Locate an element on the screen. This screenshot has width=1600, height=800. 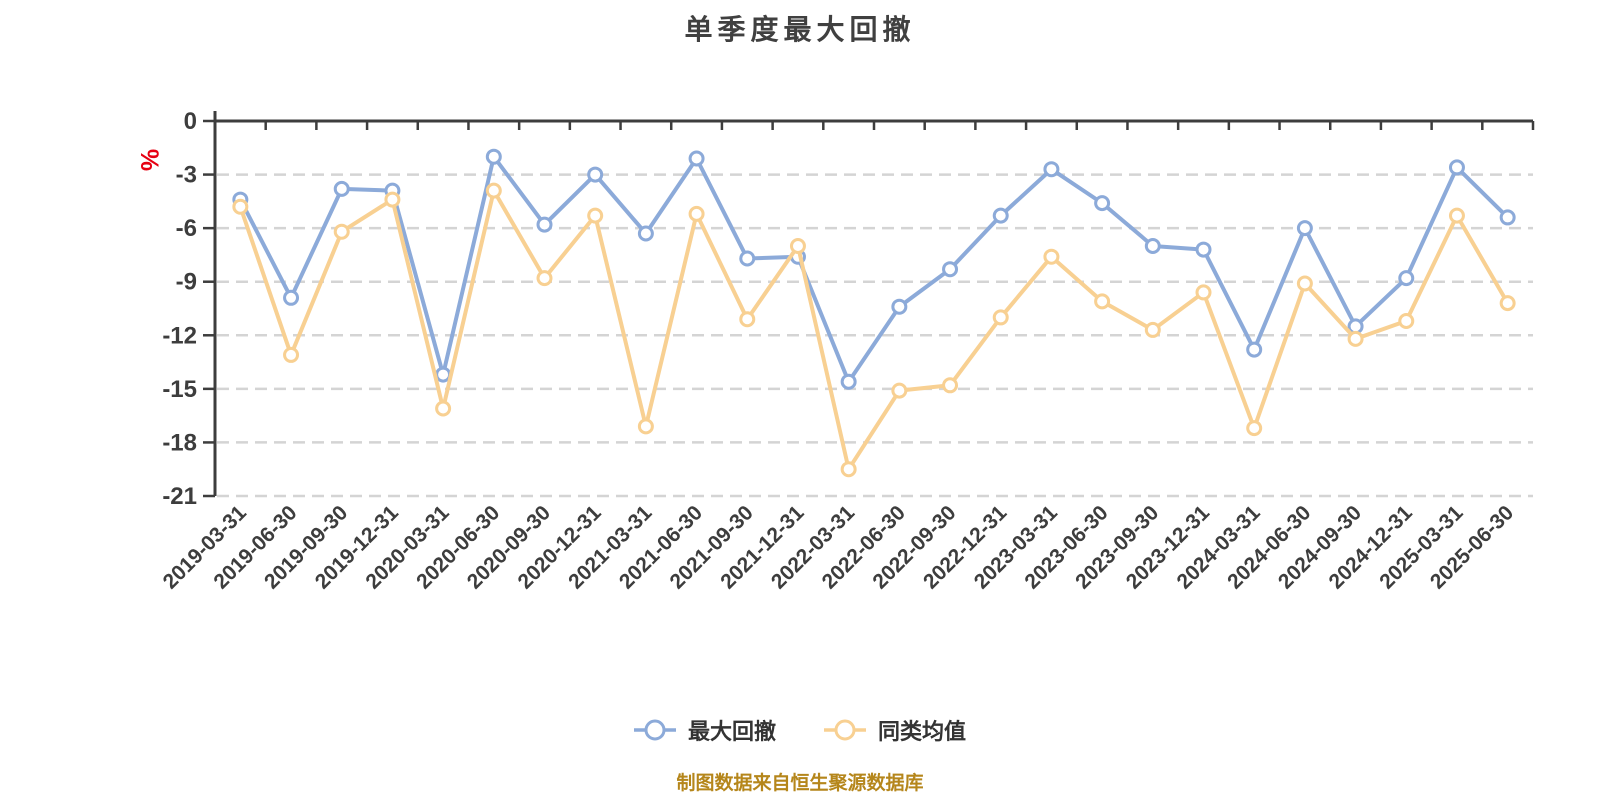
svg-text: -3 is located at coordinates (186, 175).